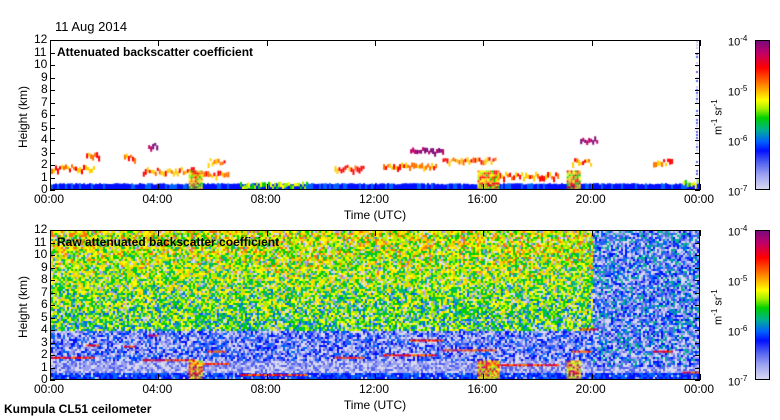  I want to click on colorbar-tick-label: 10⁻⁴, so click(737, 231).